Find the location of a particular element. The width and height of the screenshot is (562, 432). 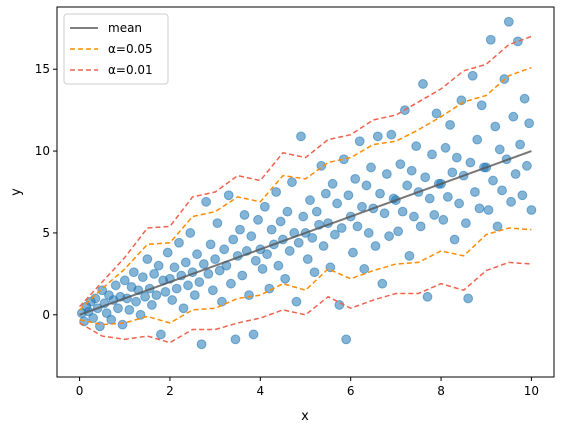

x-tick-label: 8 is located at coordinates (441, 391).